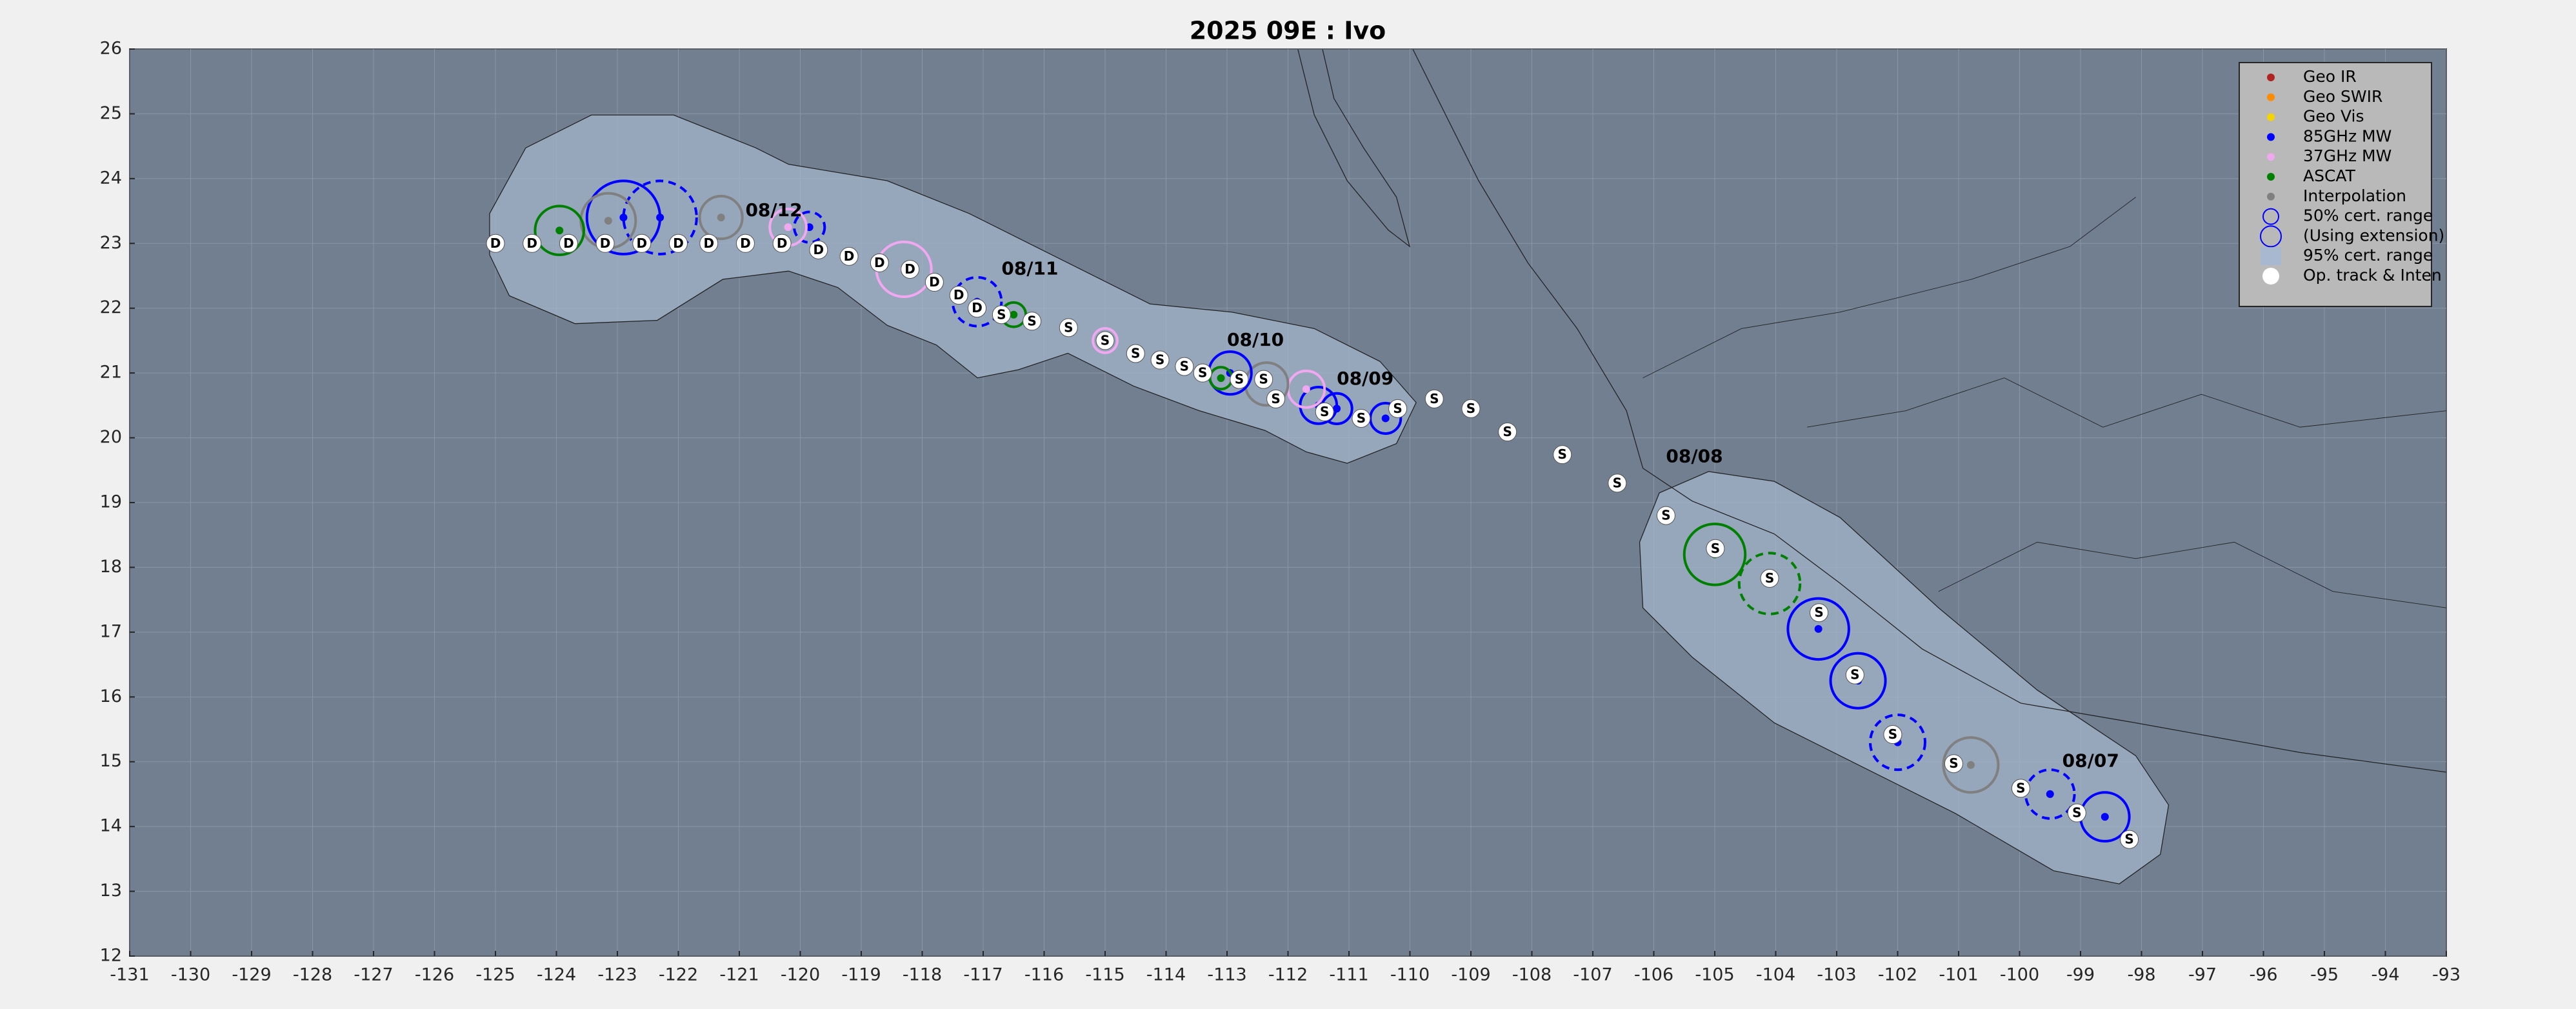 This screenshot has height=1009, width=2576. Describe the element at coordinates (434, 975) in the screenshot. I see `x-tick-label: -126` at that location.